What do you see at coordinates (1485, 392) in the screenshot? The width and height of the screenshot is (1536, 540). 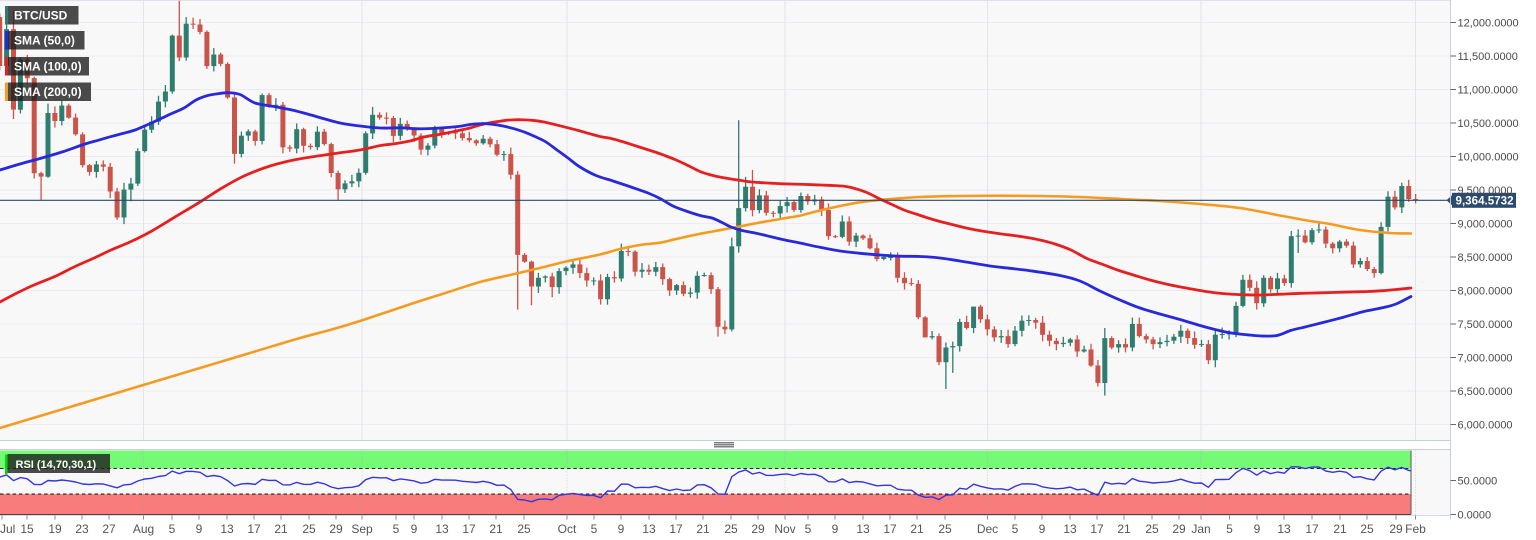 I see `svg-text: 6,500.0000` at bounding box center [1485, 392].